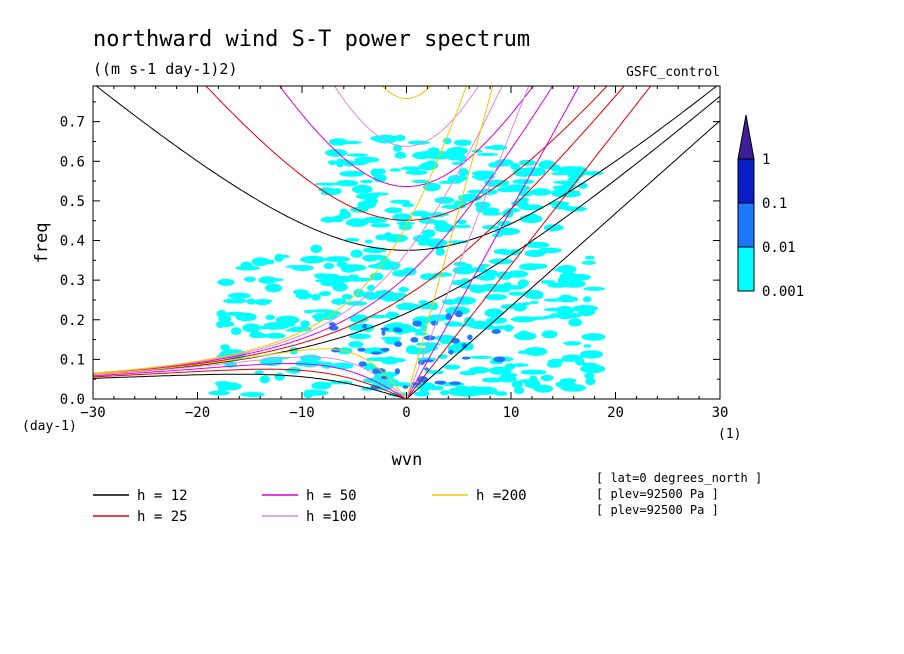 This screenshot has width=904, height=654. Describe the element at coordinates (311, 39) in the screenshot. I see `chart-title: northward wind S-T power spectrum` at that location.